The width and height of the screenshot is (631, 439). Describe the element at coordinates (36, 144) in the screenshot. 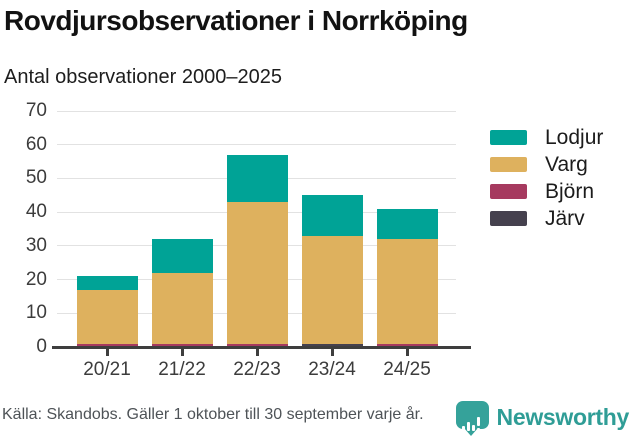

I see `y-tick-label: 60` at that location.